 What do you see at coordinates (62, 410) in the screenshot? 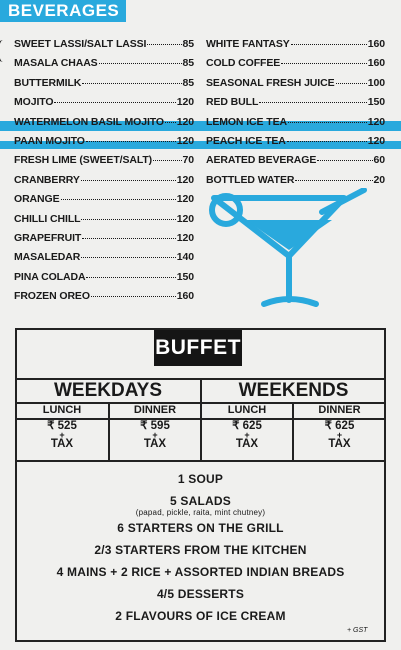
I see `weekday-lunch-label: LUNCH` at bounding box center [62, 410].